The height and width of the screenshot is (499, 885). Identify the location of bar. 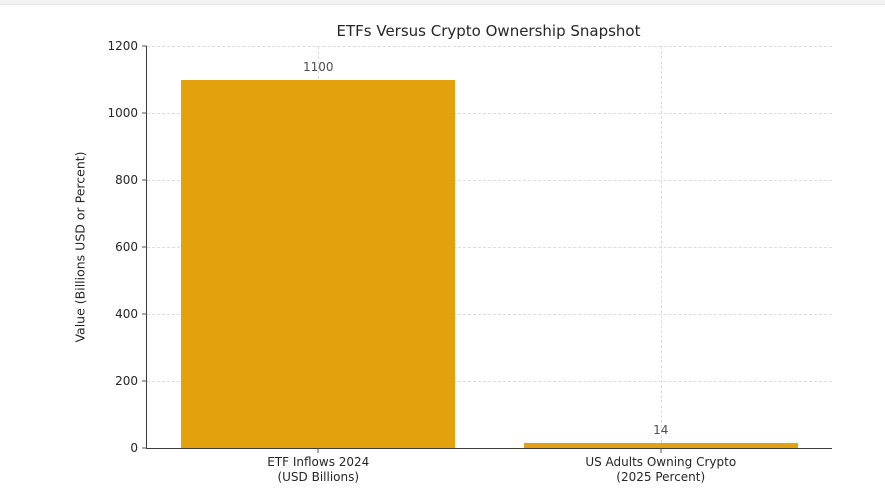
(660, 445).